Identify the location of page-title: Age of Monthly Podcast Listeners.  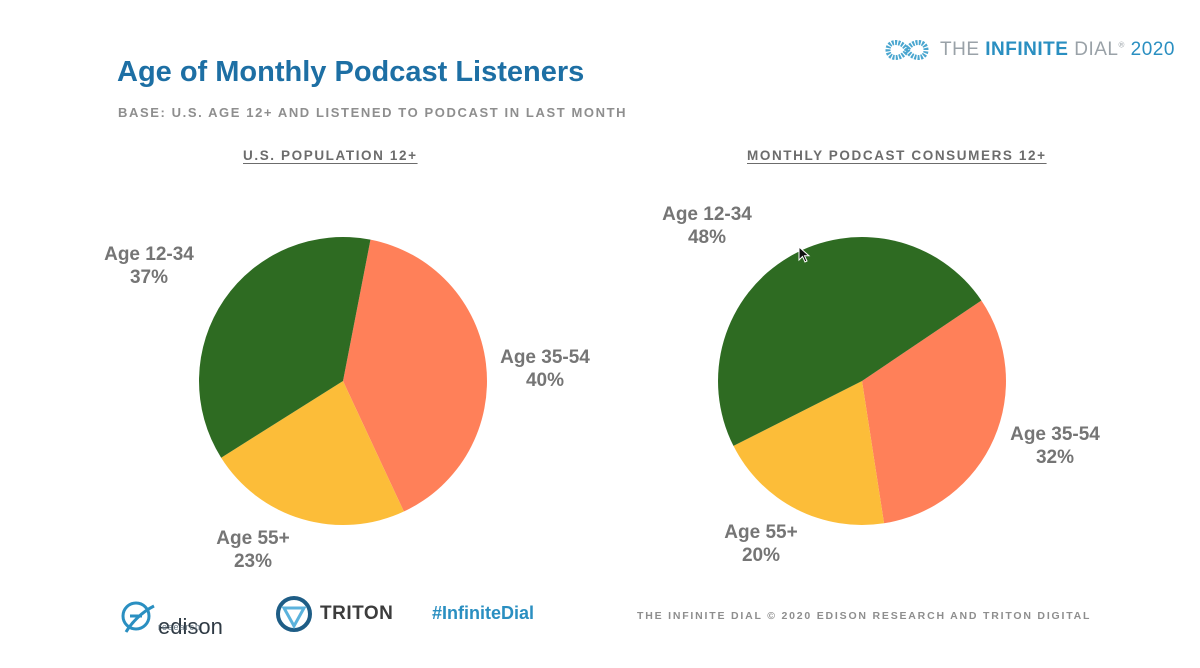
(351, 72).